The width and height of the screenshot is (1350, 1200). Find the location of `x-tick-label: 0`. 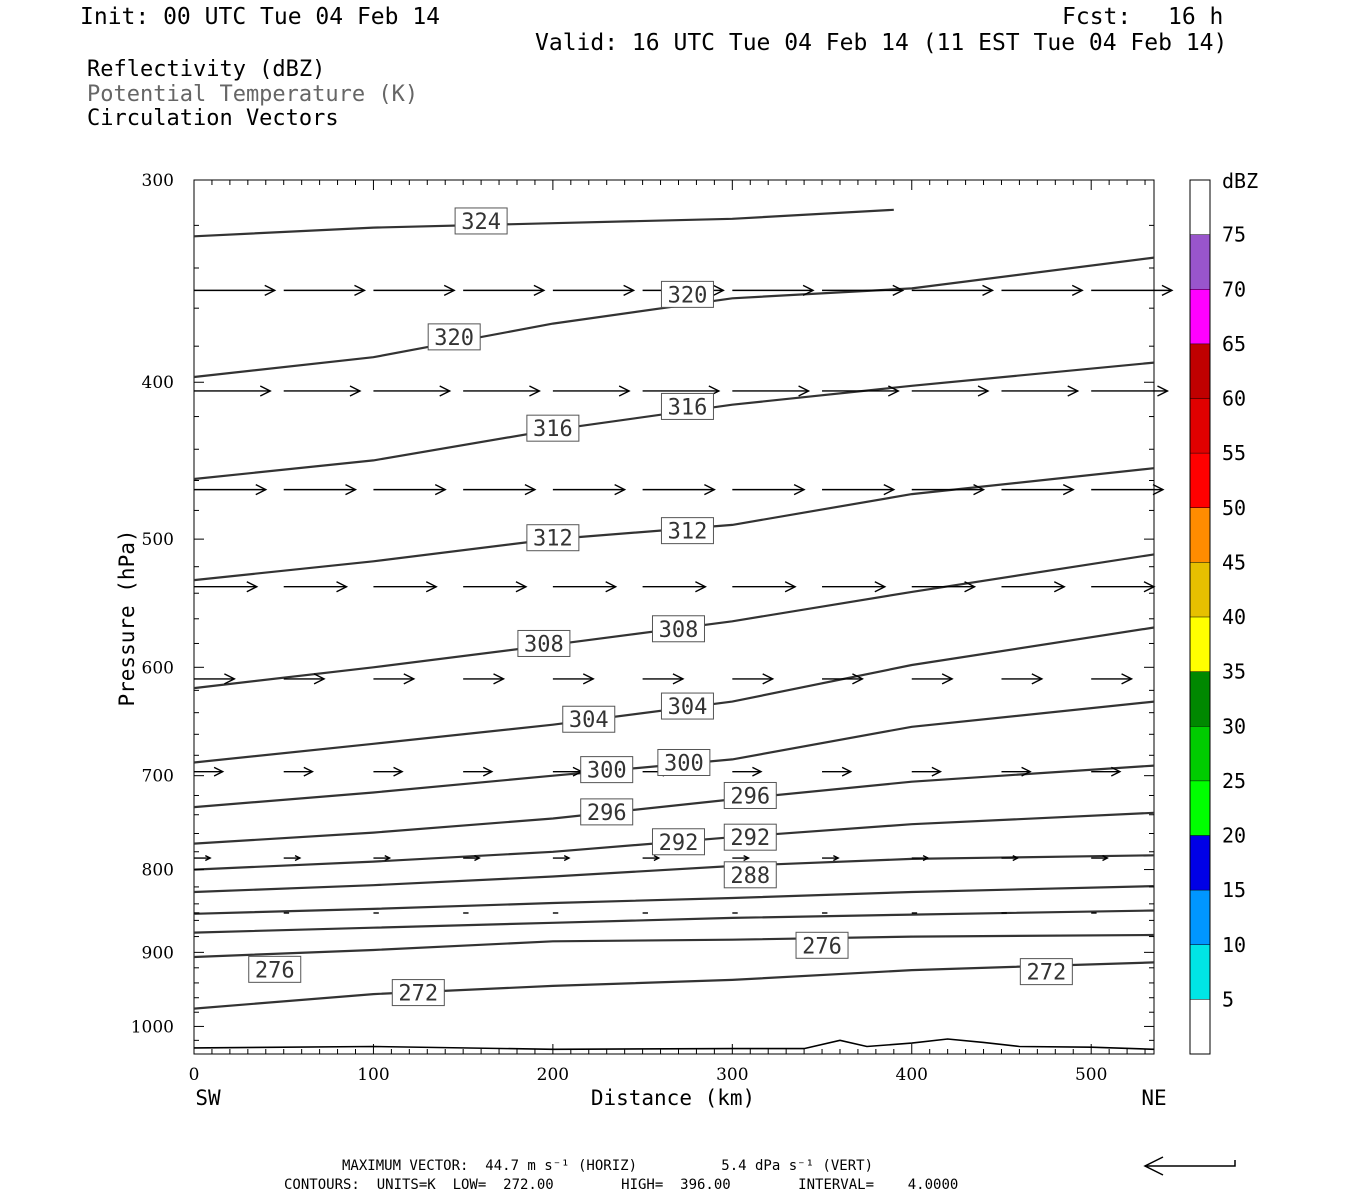

x-tick-label: 0 is located at coordinates (194, 1075).